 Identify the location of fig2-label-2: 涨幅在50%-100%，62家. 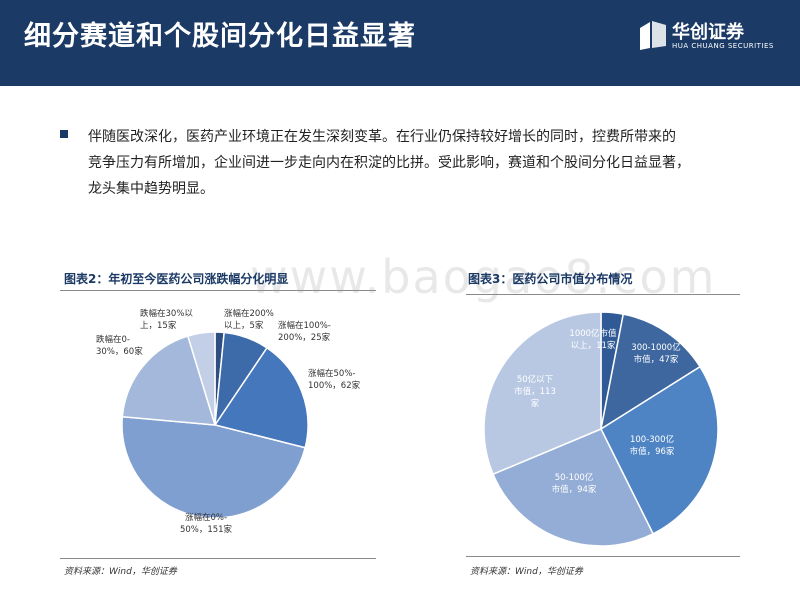
(334, 379).